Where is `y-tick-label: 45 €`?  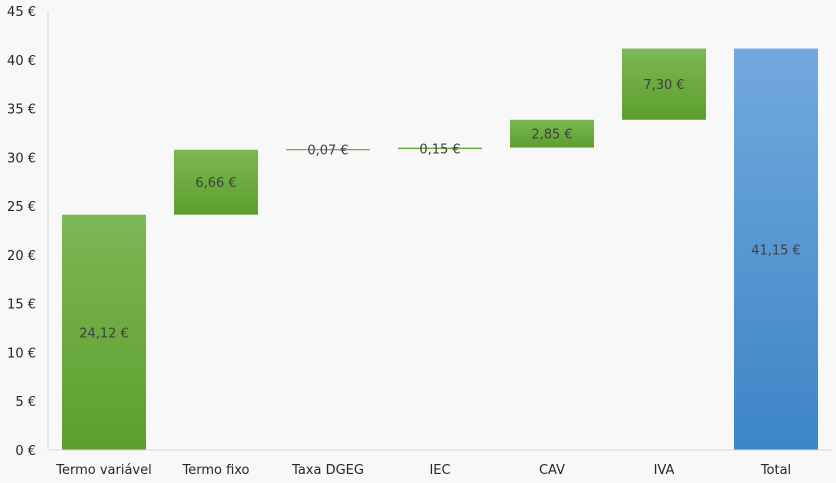 y-tick-label: 45 € is located at coordinates (21, 12).